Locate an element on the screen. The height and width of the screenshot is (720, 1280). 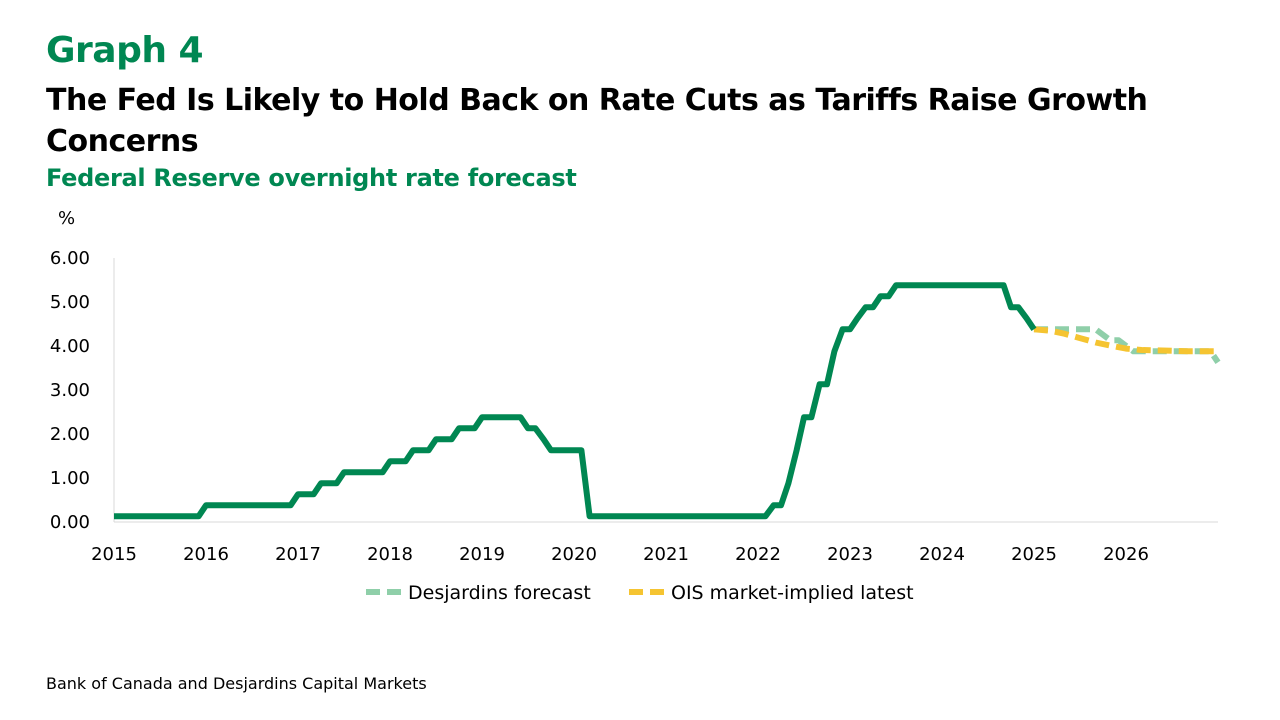
y-axis-unit-label: % is located at coordinates (66, 218).